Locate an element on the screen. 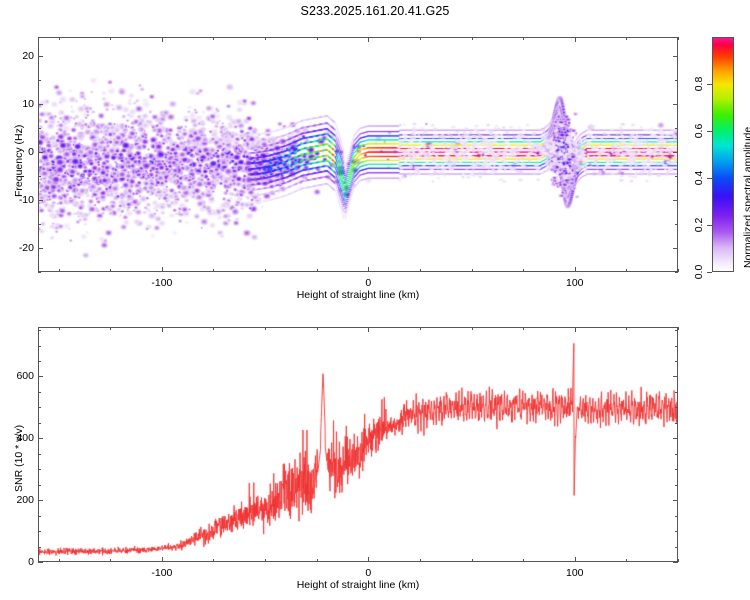 This screenshot has width=750, height=600. colorbar-title: Normalized spectral amplitude is located at coordinates (746, 197).